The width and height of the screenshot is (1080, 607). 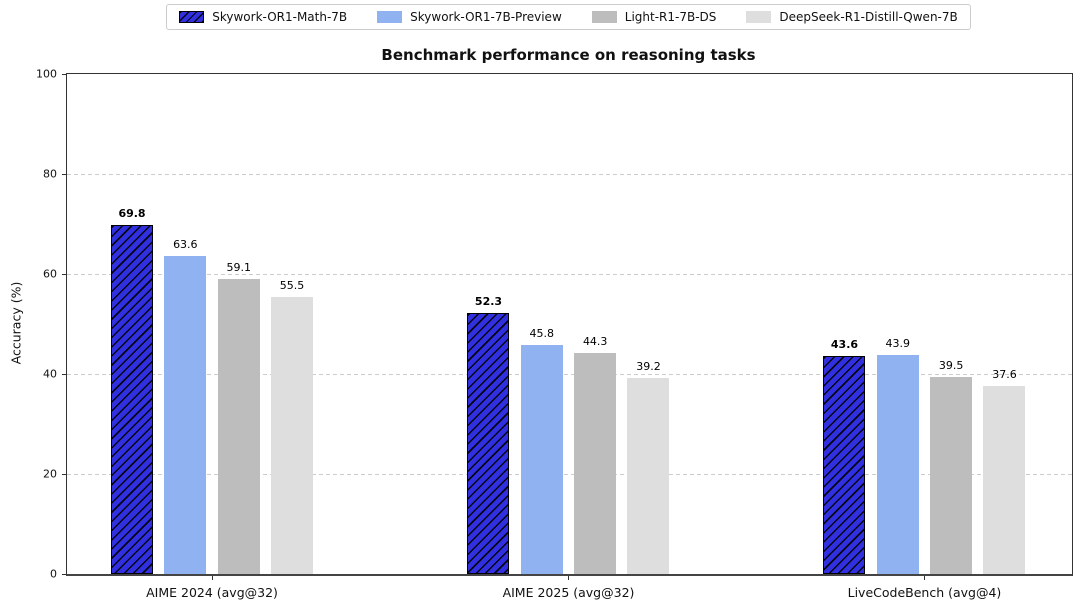 I want to click on legend-label: Skywork-OR1-7B-Preview, so click(x=486, y=17).